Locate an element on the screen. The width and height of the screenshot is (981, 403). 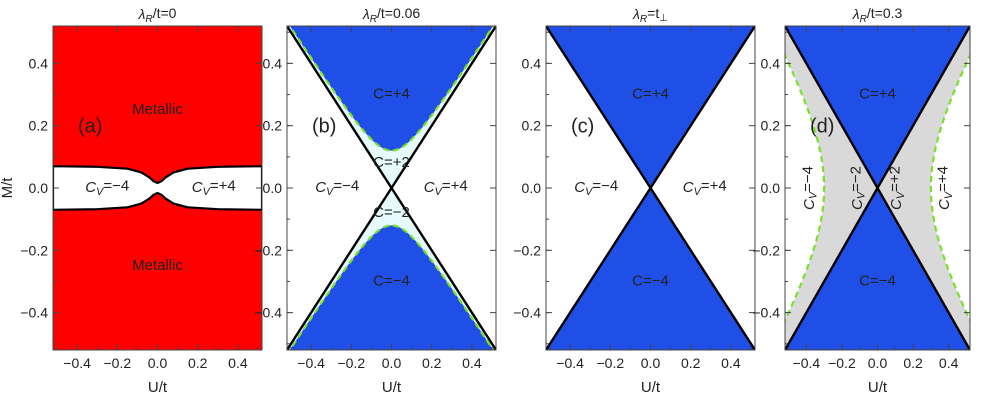
panel-letter: (b) is located at coordinates (324, 127).